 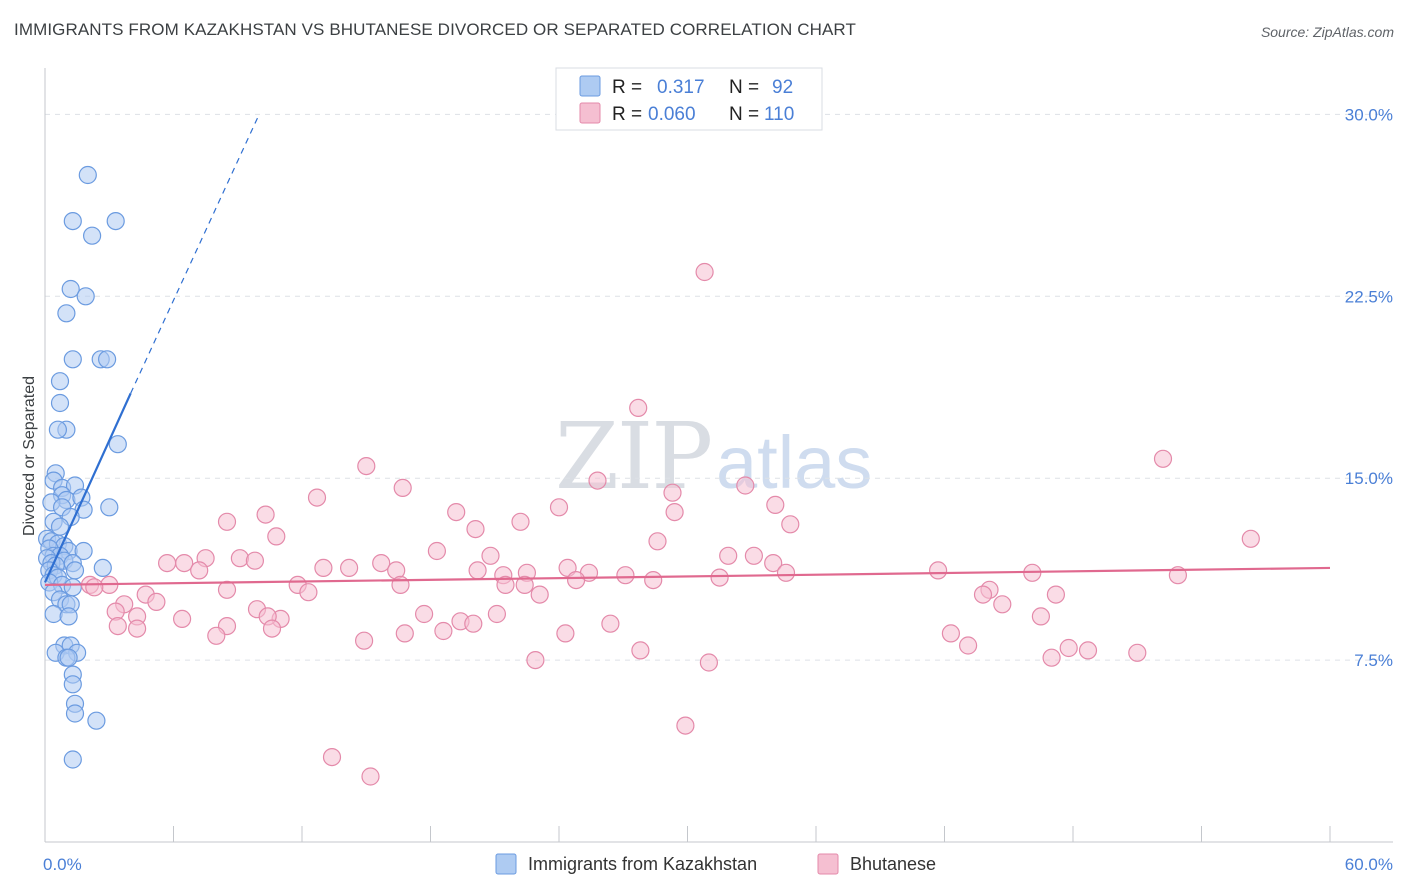 What do you see at coordinates (681, 87) in the screenshot?
I see `legend-r-value-1: 0.317` at bounding box center [681, 87].